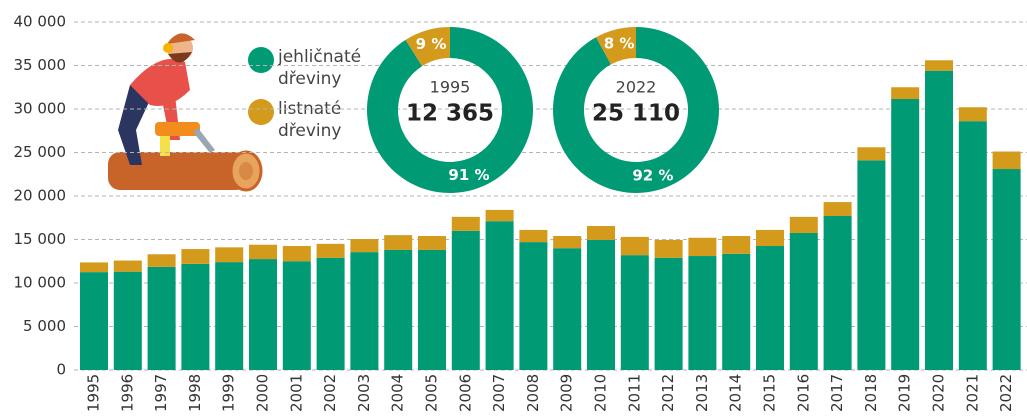 Image resolution: width=1027 pixels, height=418 pixels. What do you see at coordinates (450, 114) in the screenshot?
I see `donut-total: 12 365` at bounding box center [450, 114].